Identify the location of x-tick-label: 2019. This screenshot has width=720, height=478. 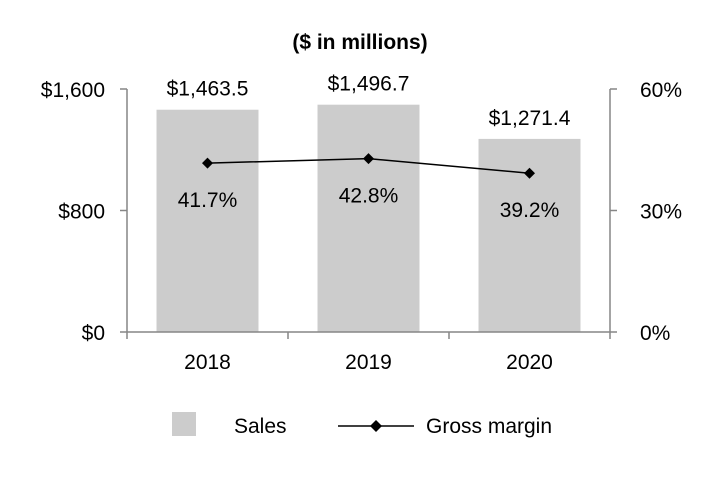
(368, 362).